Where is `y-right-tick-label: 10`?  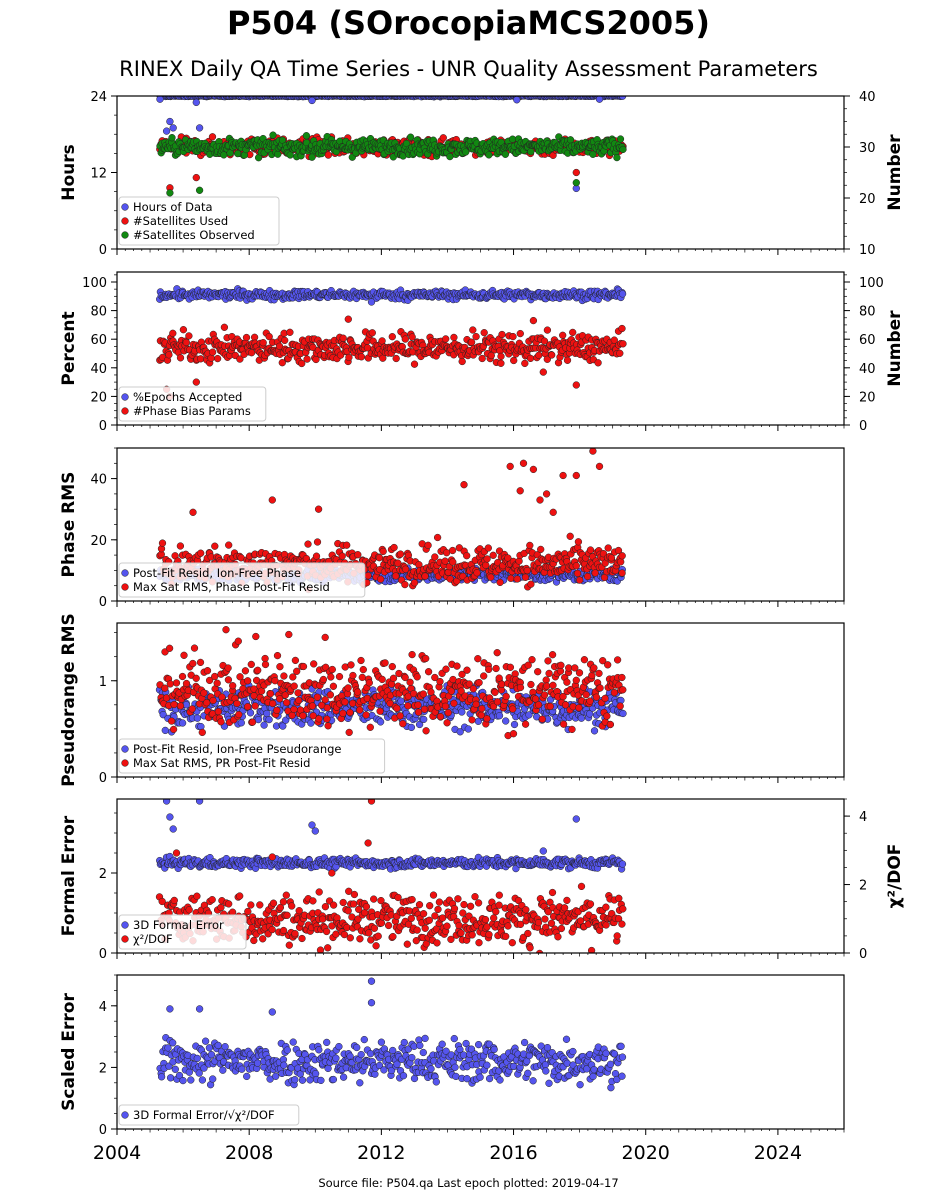
y-right-tick-label: 10 is located at coordinates (867, 250).